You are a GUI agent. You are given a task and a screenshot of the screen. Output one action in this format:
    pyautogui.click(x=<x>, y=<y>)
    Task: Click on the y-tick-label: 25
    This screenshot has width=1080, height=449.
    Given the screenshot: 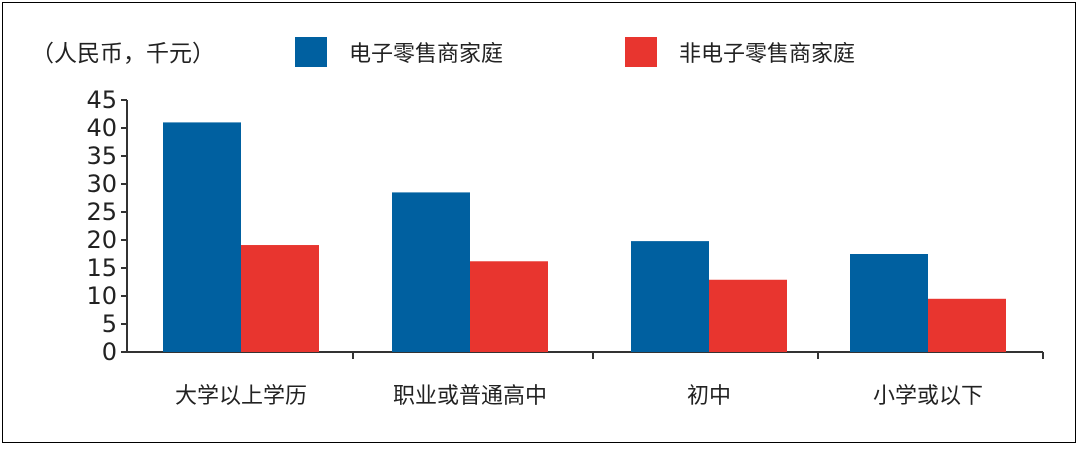 What is the action you would take?
    pyautogui.click(x=101, y=212)
    